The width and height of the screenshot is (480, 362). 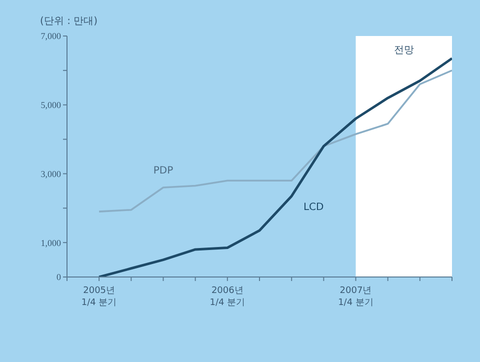 What do you see at coordinates (69, 21) in the screenshot?
I see `y-axis-title: (단위 : 만대)` at bounding box center [69, 21].